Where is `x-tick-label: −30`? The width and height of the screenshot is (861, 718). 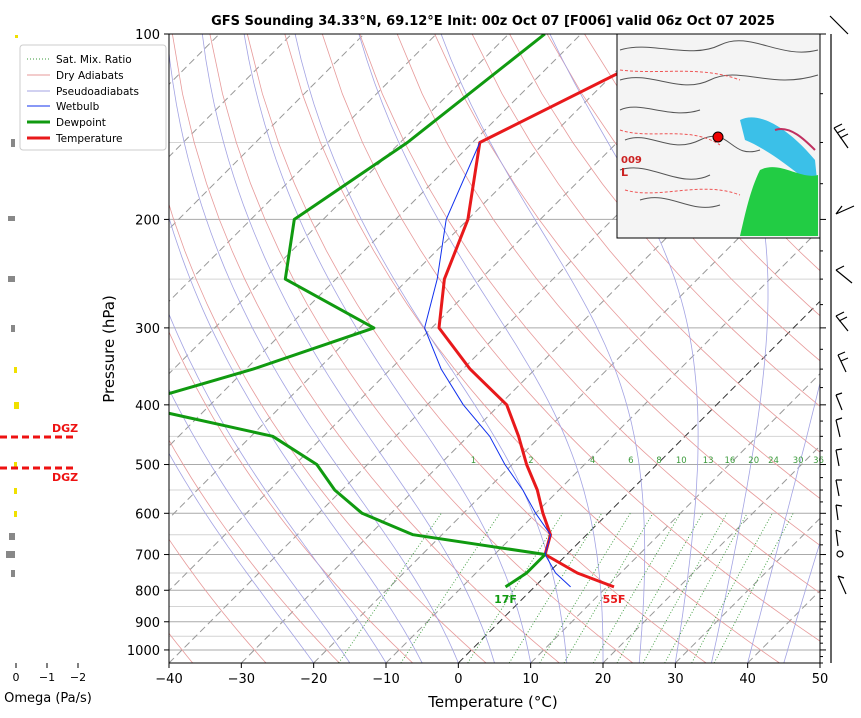
x-tick-label: −30 is located at coordinates (241, 679).